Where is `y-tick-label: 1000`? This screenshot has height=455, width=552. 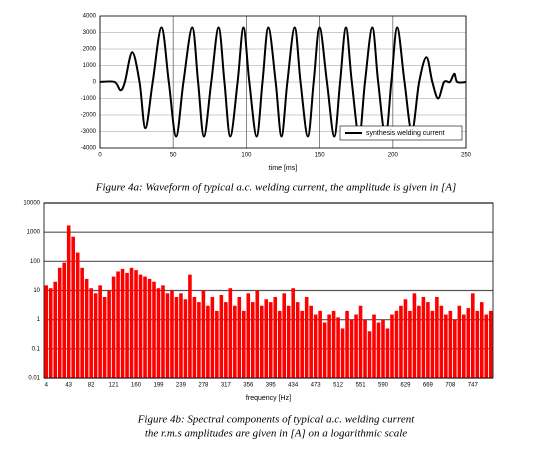 y-tick-label: 1000 is located at coordinates (34, 233).